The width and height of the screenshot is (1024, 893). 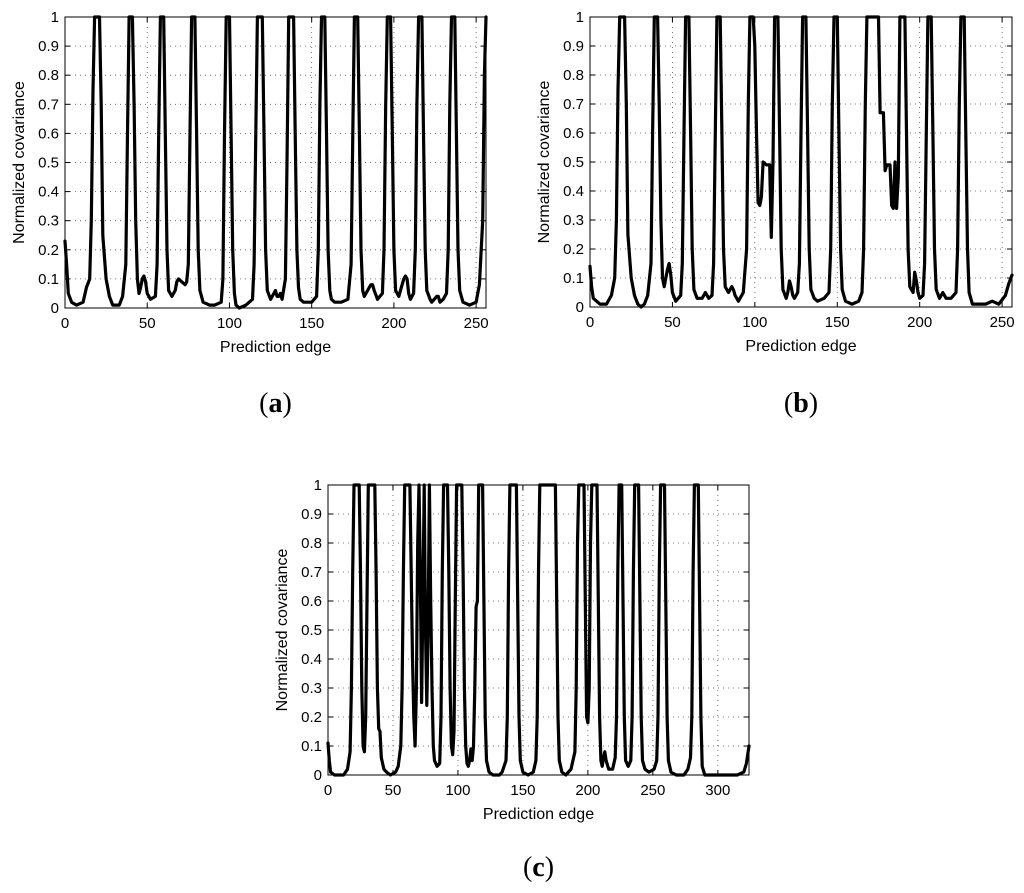 I want to click on panel-letter: c, so click(x=538, y=867).